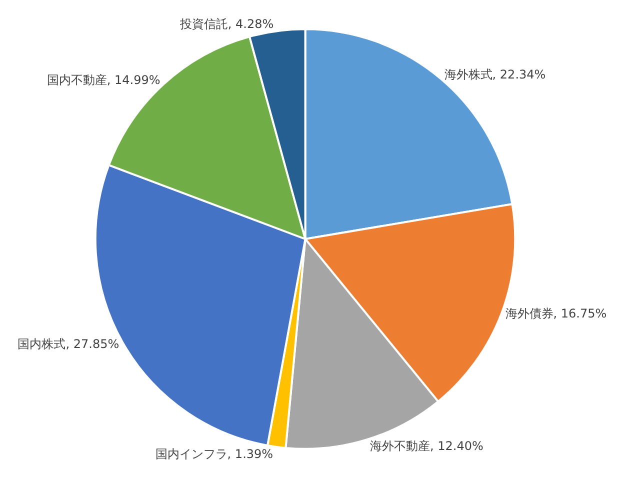 The image size is (636, 478). I want to click on slice-label: 投資信託, 4.28%, so click(226, 24).